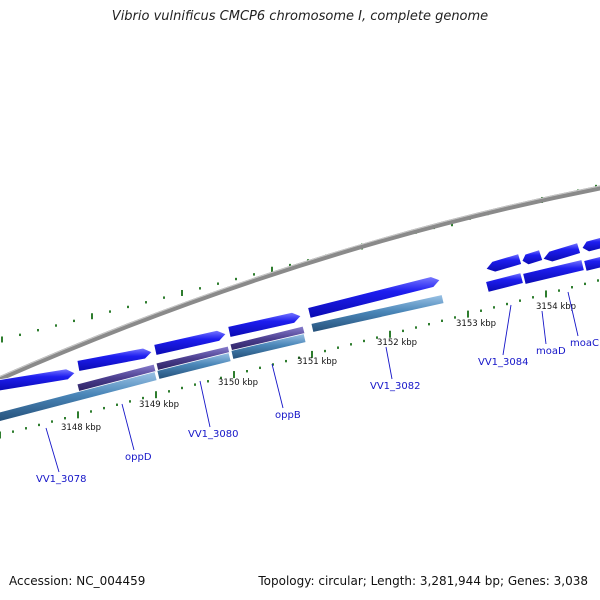  What do you see at coordinates (476, 324) in the screenshot?
I see `tick-label: 3153 kbp` at bounding box center [476, 324].